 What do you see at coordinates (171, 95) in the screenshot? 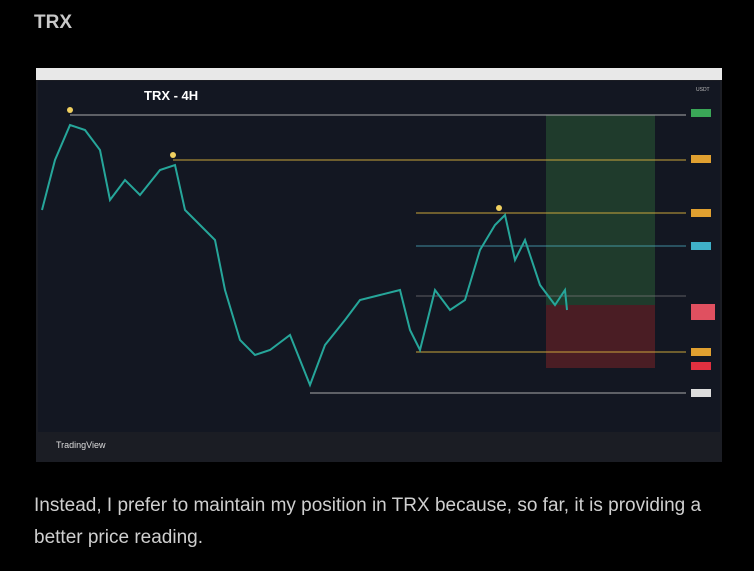
I see `chart-title: TRX - 4H` at bounding box center [171, 95].